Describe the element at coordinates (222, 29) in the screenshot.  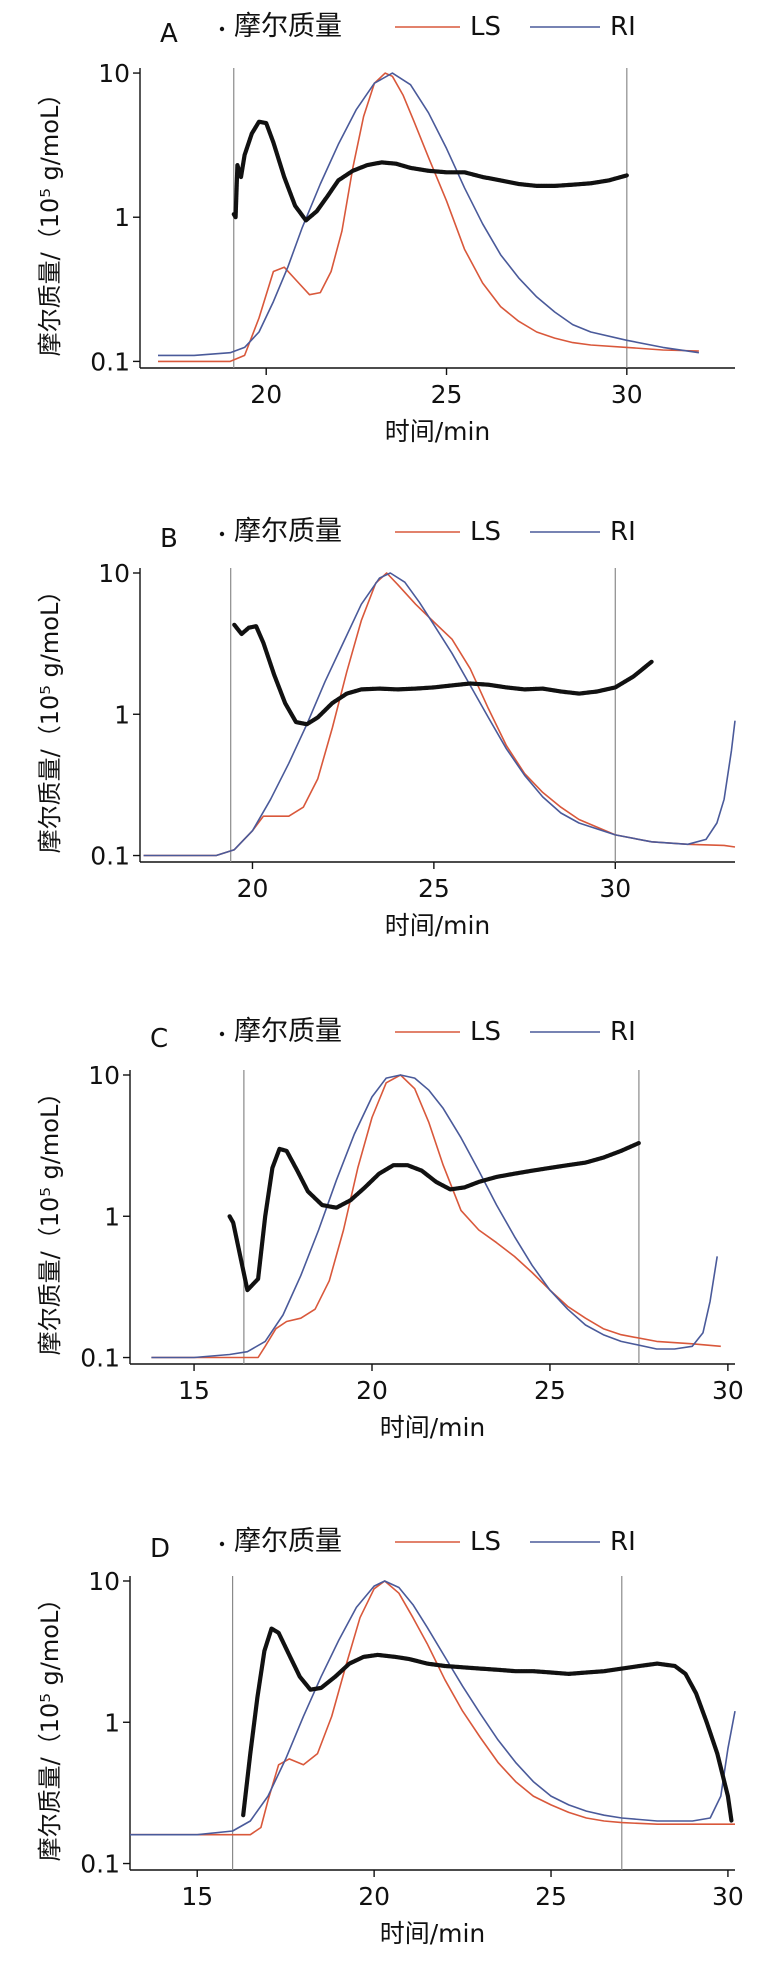
I see `panel-a-legend-molar-marker` at that location.